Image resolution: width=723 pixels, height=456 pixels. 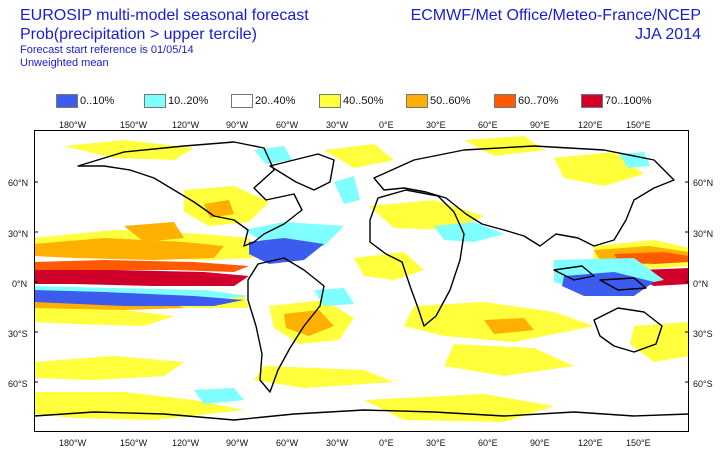 What do you see at coordinates (628, 101) in the screenshot?
I see `legend-label: 70..100%` at bounding box center [628, 101].